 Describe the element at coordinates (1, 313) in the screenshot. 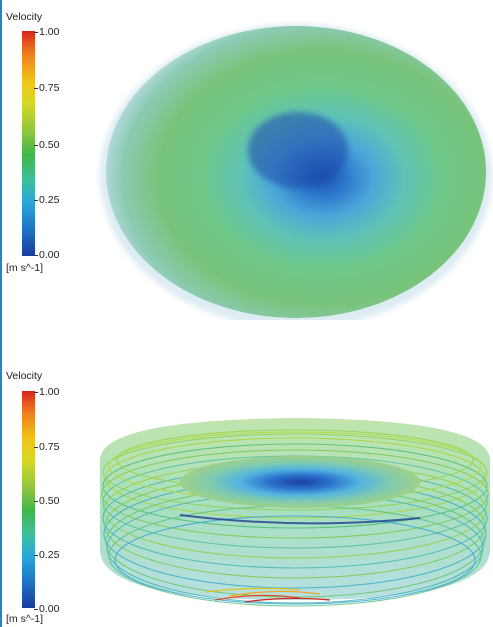

I see `left-frame-line` at that location.